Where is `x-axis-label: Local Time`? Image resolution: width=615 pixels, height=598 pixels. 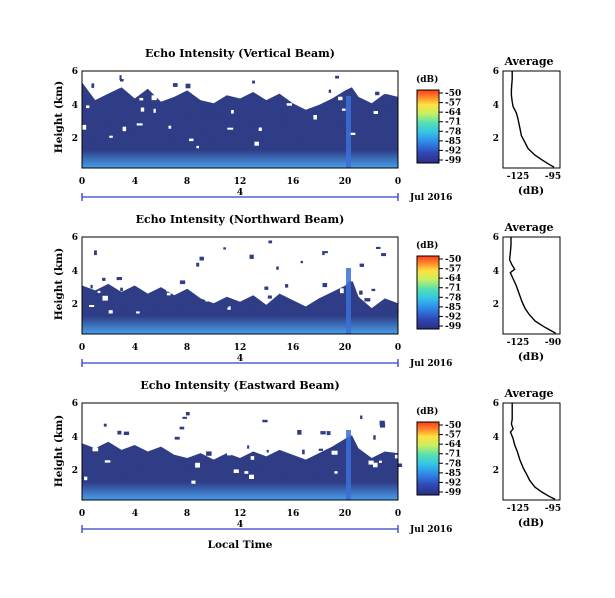 x-axis-label: Local Time is located at coordinates (240, 545).